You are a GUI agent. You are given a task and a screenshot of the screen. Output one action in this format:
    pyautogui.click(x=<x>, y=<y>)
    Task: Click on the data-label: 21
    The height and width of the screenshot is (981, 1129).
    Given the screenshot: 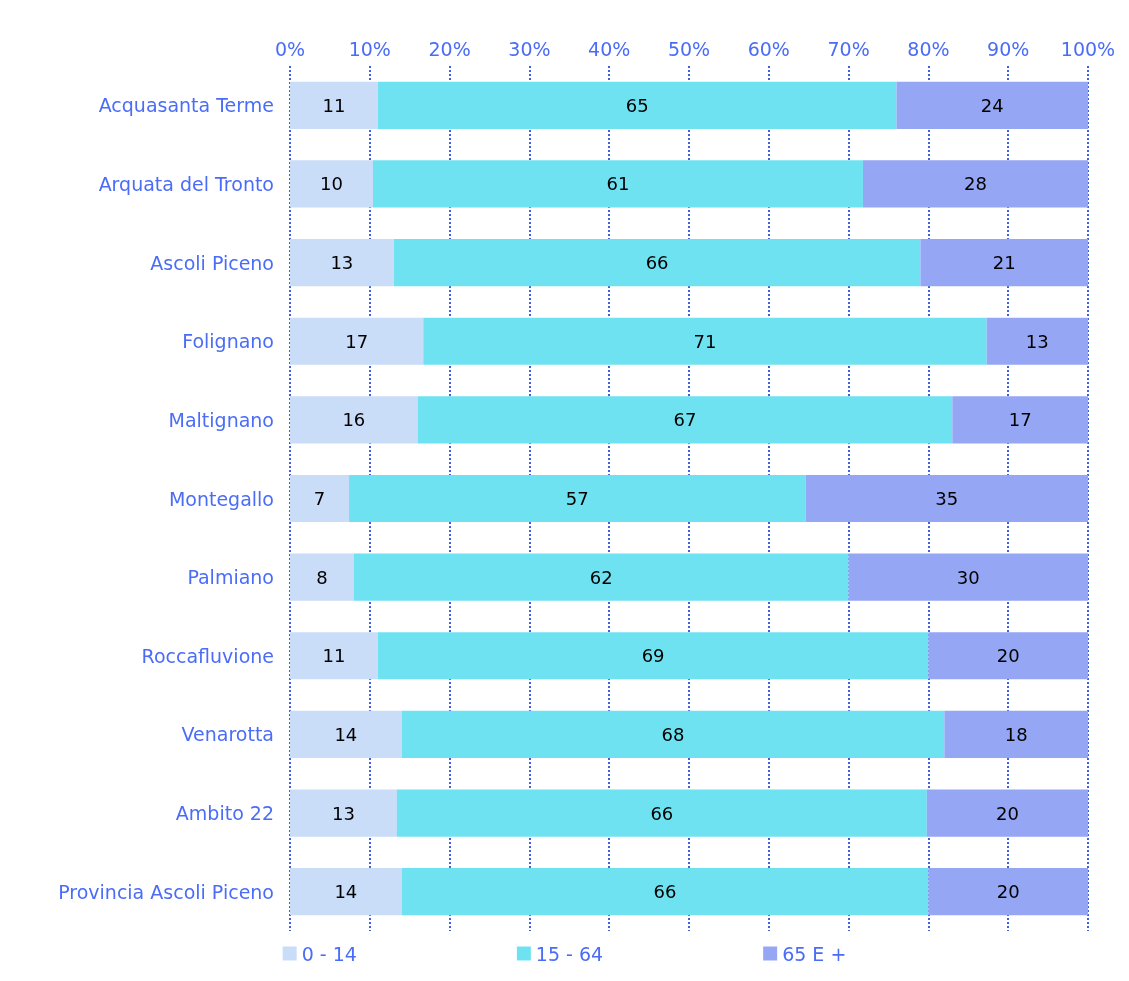 What is the action you would take?
    pyautogui.click(x=1004, y=263)
    